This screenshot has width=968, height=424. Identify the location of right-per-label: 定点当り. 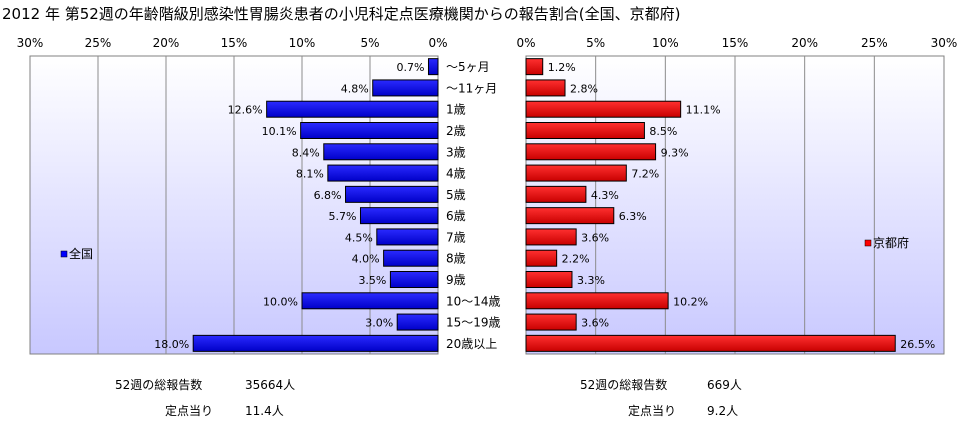
(652, 410).